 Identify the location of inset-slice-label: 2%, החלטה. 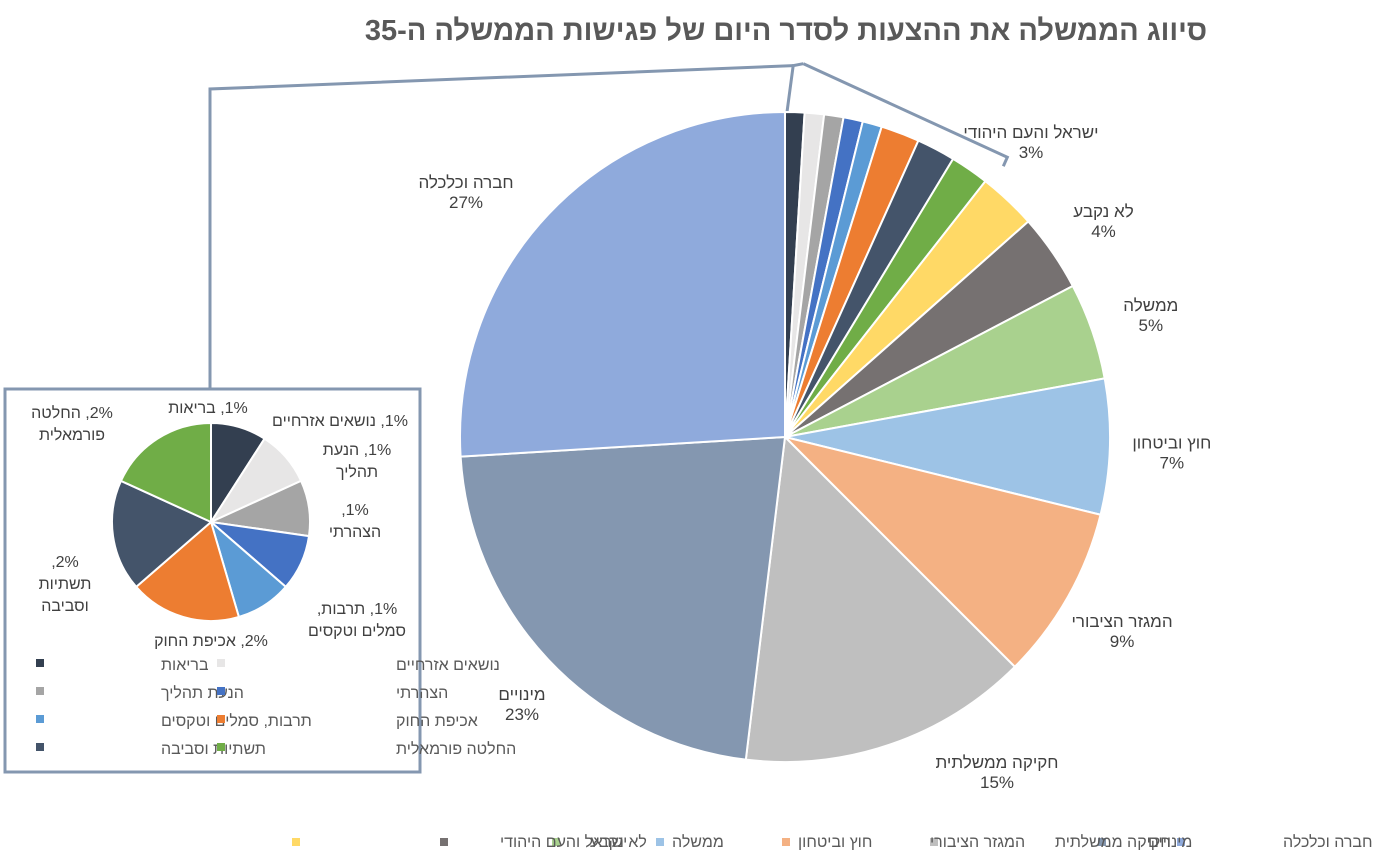
(72, 413).